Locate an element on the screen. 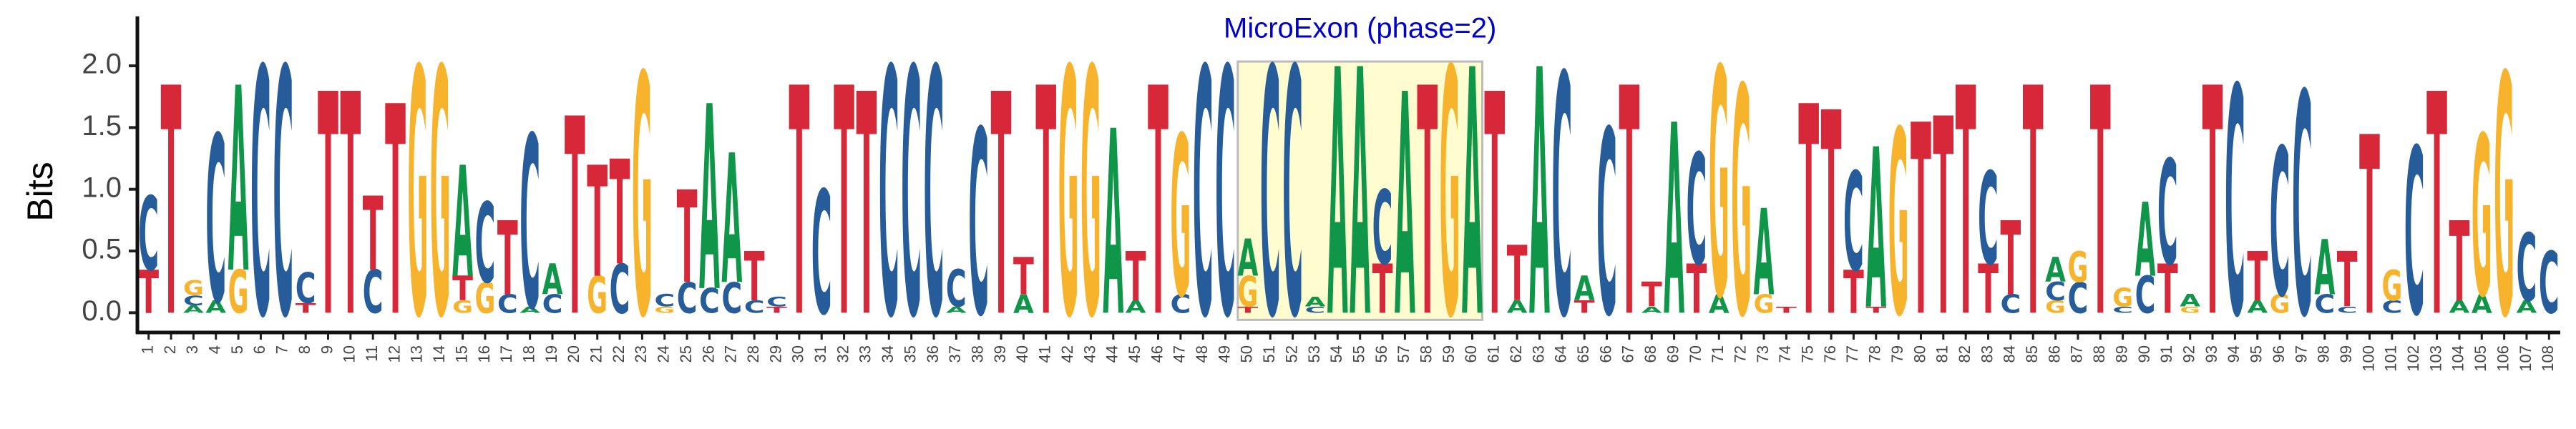 The height and width of the screenshot is (429, 2576). x-tick-label: 91 is located at coordinates (2166, 354).